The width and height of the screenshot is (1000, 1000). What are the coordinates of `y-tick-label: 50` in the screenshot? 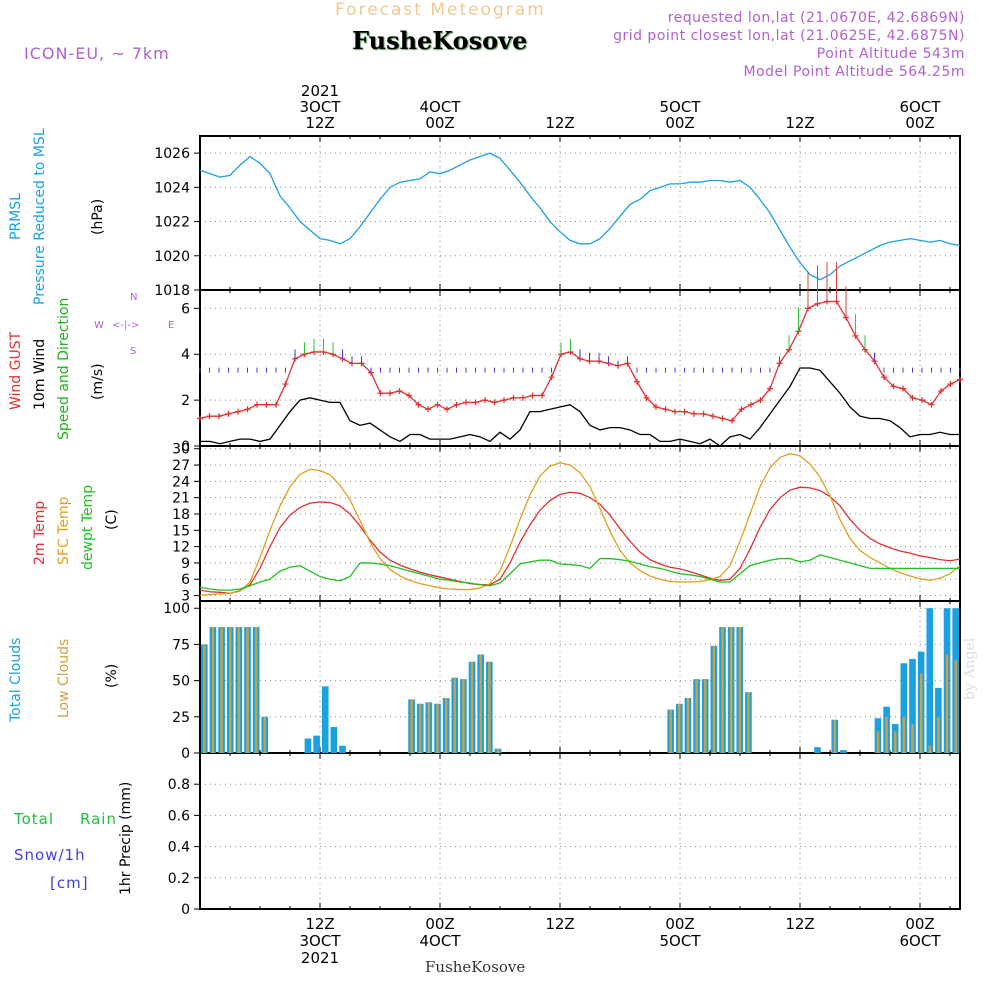 It's located at (181, 682).